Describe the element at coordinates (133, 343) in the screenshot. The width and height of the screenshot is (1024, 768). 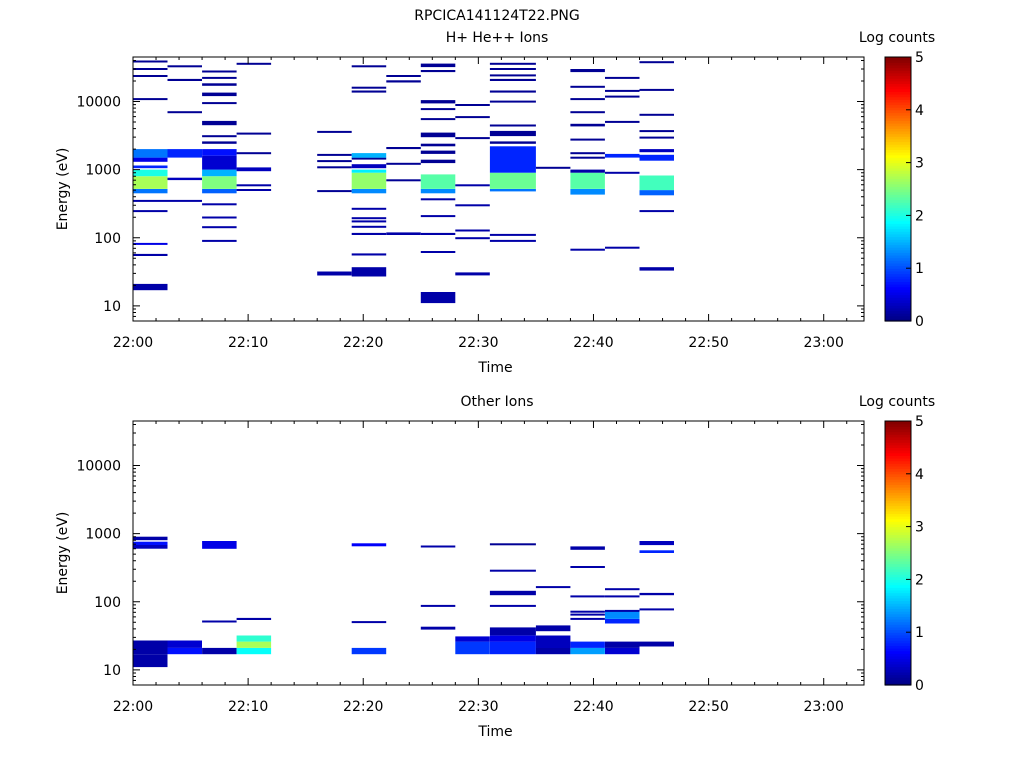
I see `x-tick-label: 22:00` at that location.